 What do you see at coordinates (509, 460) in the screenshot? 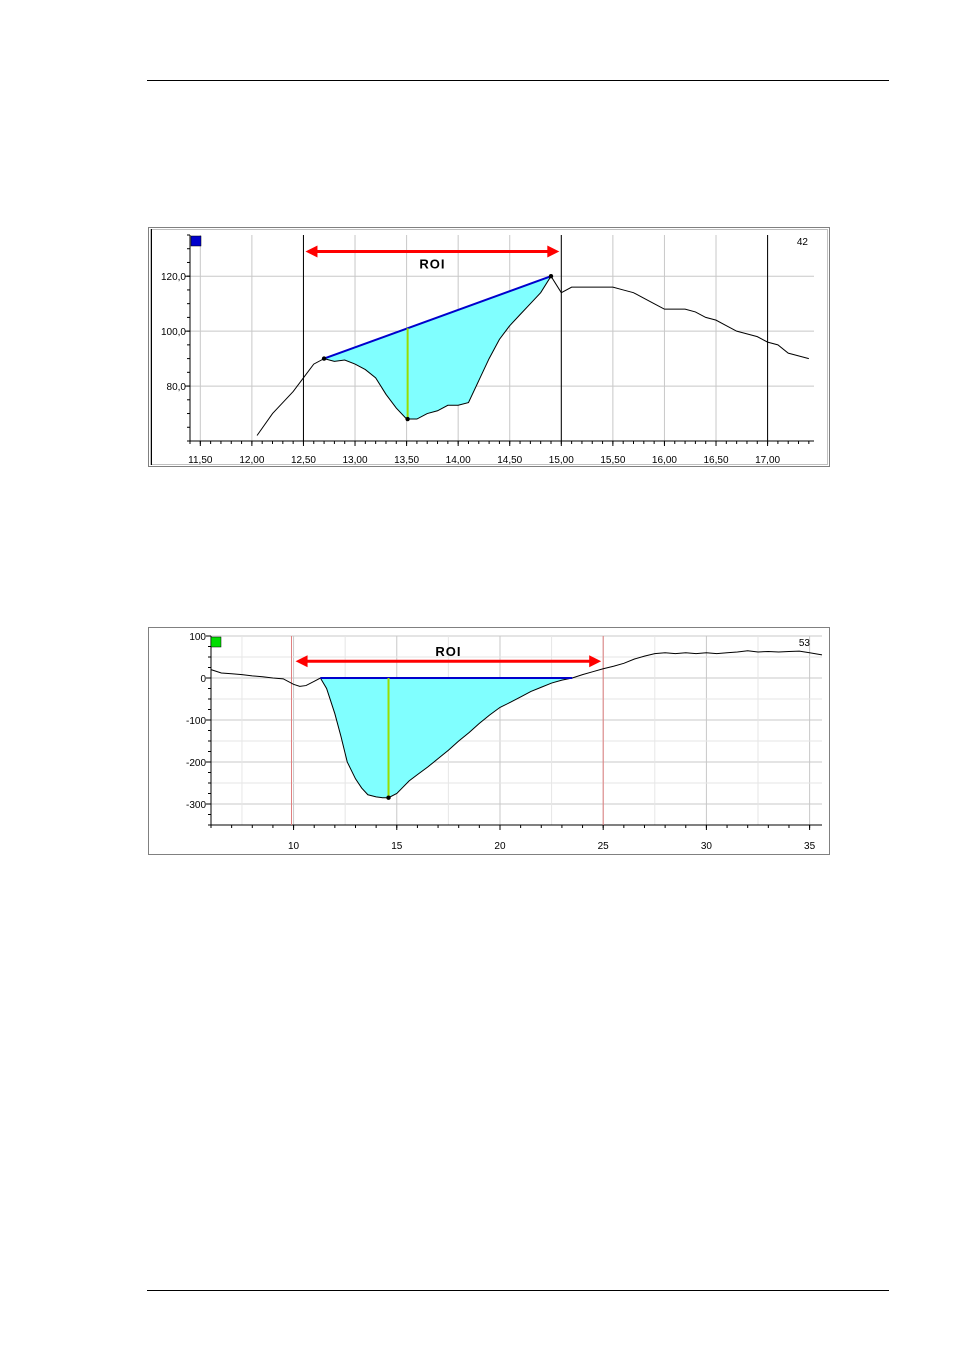
I see `x-tick-label: 14,50` at bounding box center [509, 460].